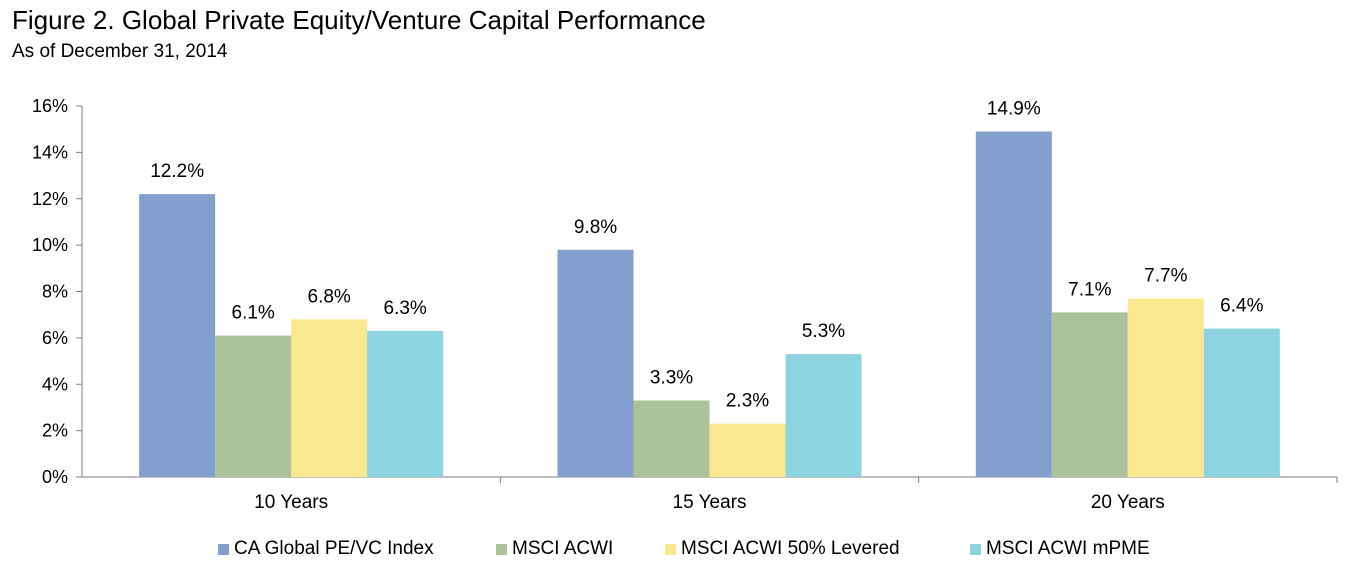  What do you see at coordinates (563, 548) in the screenshot?
I see `legend-label: MSCI ACWI` at bounding box center [563, 548].